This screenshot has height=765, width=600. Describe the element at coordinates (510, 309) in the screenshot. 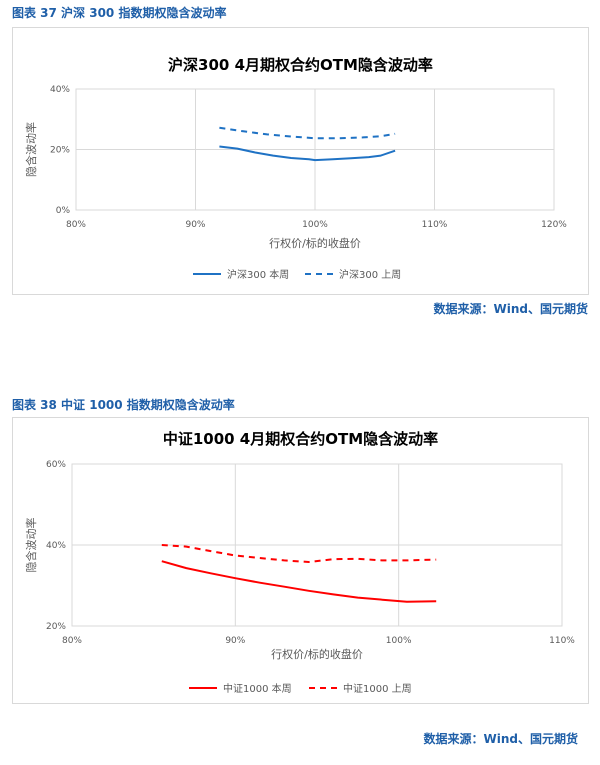

I see `source-note-1: 数据来源：Wind、国元期货` at that location.